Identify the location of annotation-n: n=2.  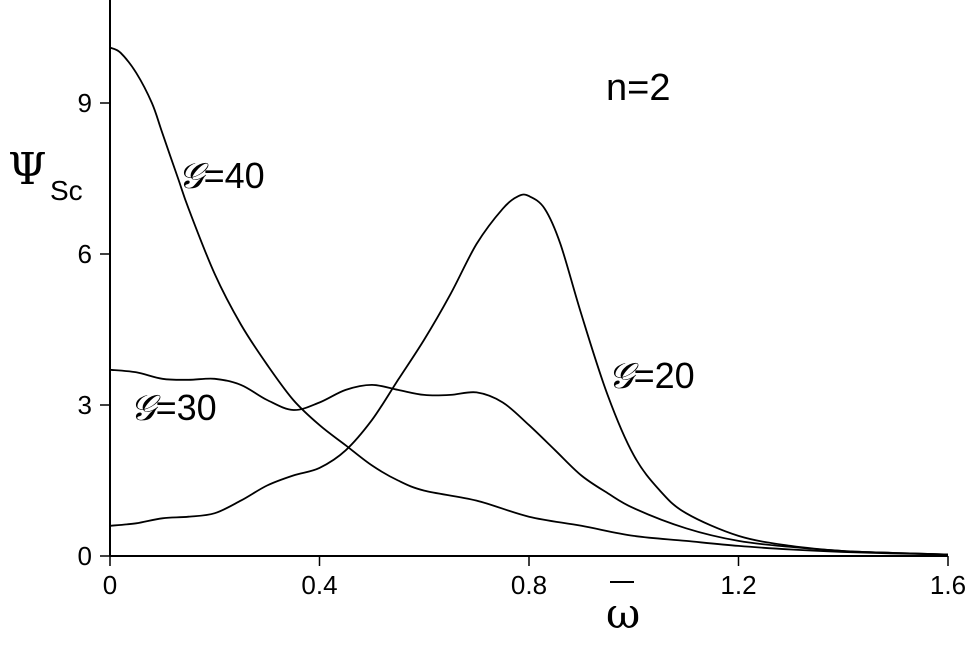
(638, 88).